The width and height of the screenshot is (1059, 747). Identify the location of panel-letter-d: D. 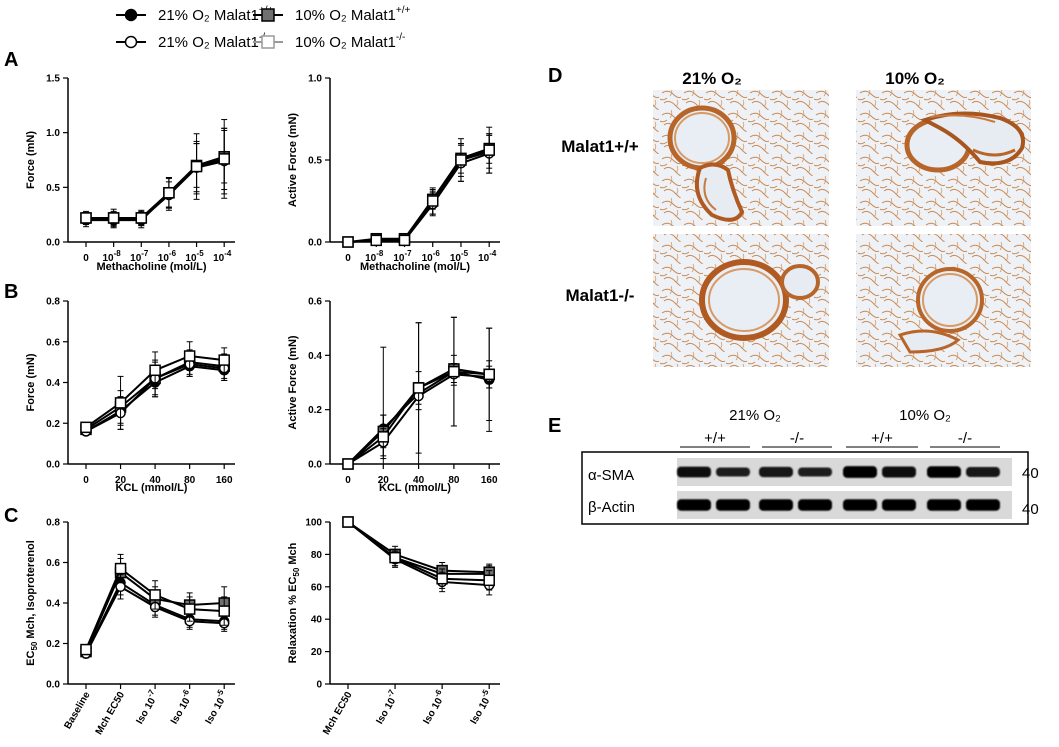
(555, 76).